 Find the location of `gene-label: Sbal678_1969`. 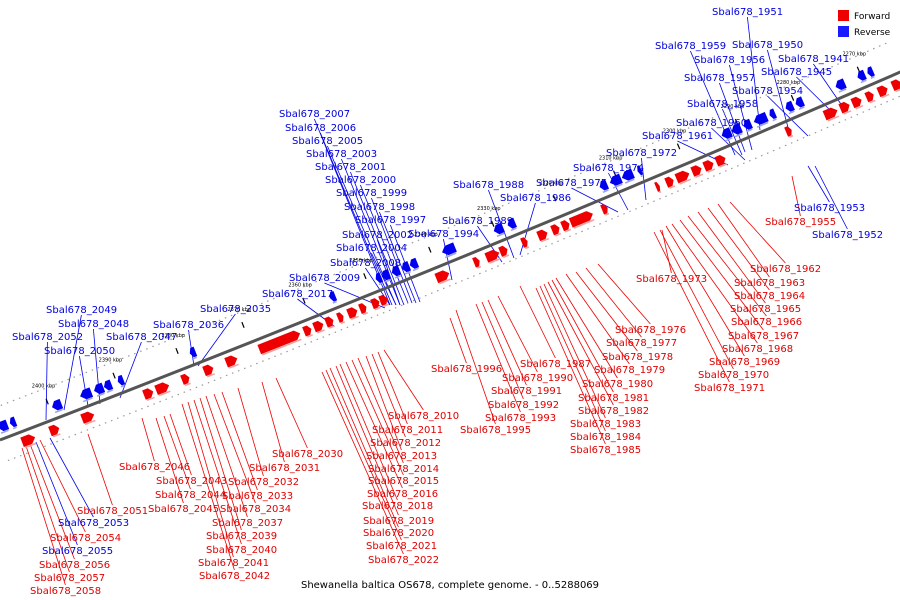

gene-label: Sbal678_1969 is located at coordinates (744, 362).